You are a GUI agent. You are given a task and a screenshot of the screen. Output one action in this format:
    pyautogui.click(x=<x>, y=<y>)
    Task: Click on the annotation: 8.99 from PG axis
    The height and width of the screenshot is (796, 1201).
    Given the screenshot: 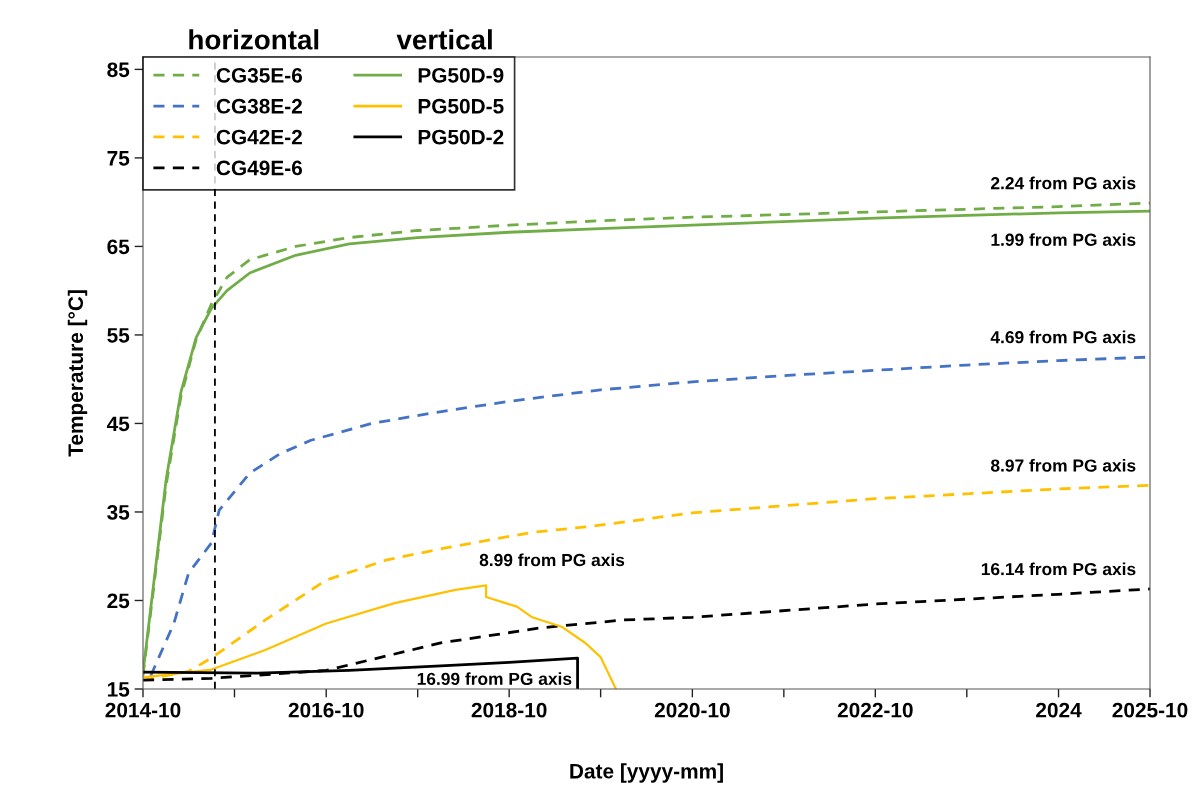 What is the action you would take?
    pyautogui.click(x=552, y=560)
    